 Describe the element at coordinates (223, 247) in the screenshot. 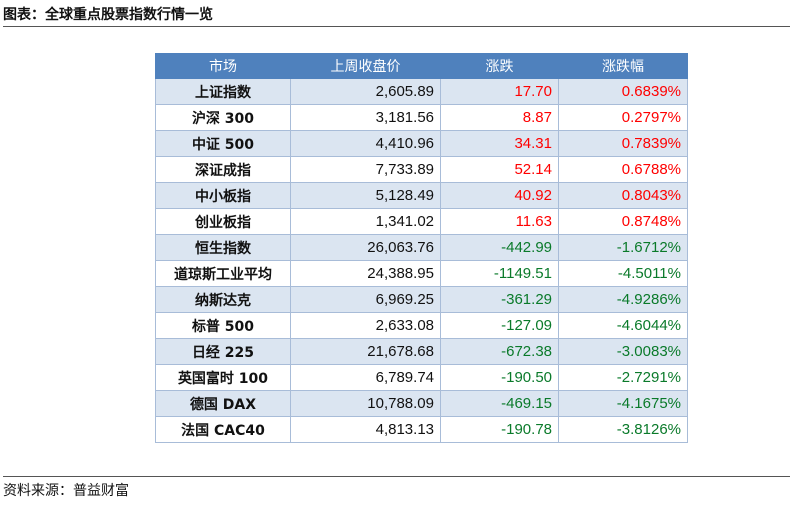

I see `market-cell: 恒生指数` at that location.